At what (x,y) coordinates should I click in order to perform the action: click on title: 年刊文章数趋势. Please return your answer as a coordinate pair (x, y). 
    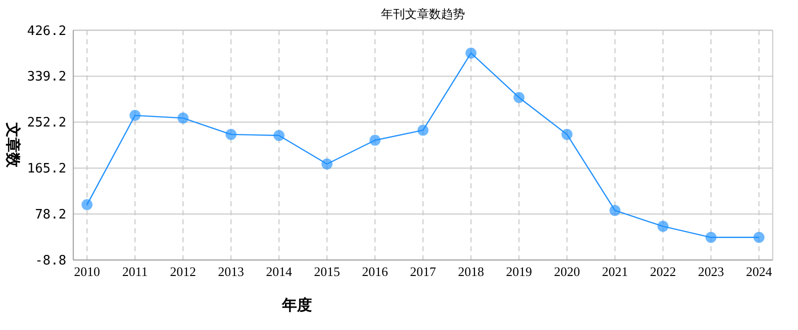
    Looking at the image, I should click on (423, 14).